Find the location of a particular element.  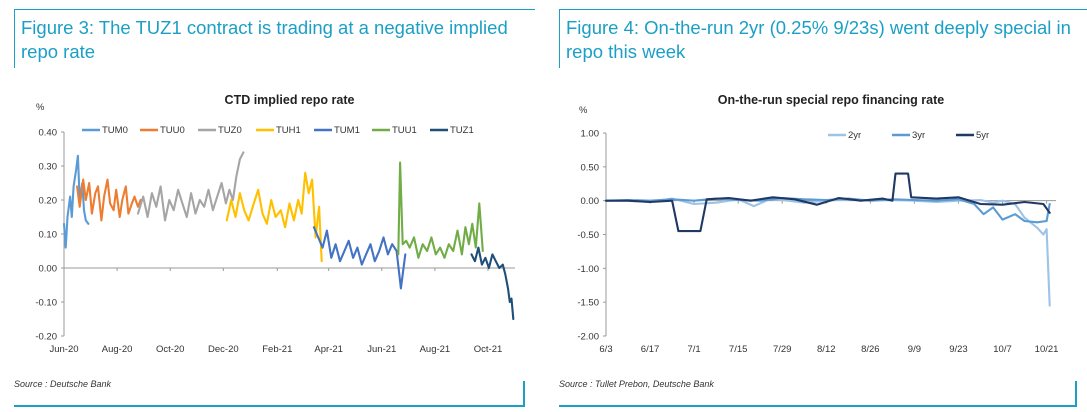

series-line-3yr is located at coordinates (827, 210).